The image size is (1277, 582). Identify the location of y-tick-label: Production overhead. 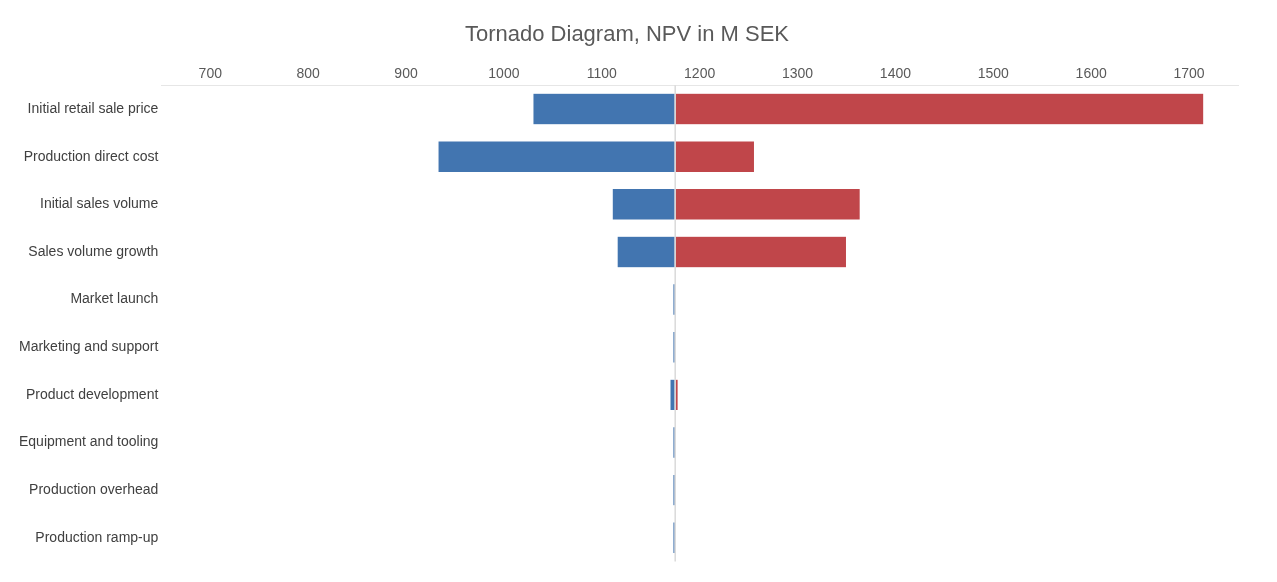
(94, 489).